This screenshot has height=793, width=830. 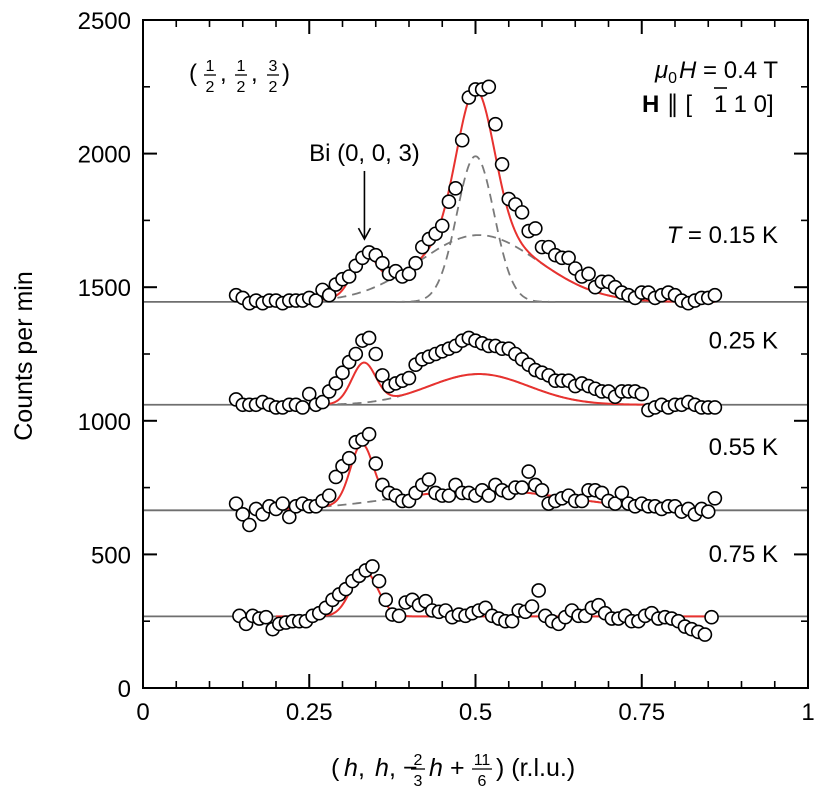 What do you see at coordinates (286, 73) in the screenshot?
I see `q-suffix: )` at bounding box center [286, 73].